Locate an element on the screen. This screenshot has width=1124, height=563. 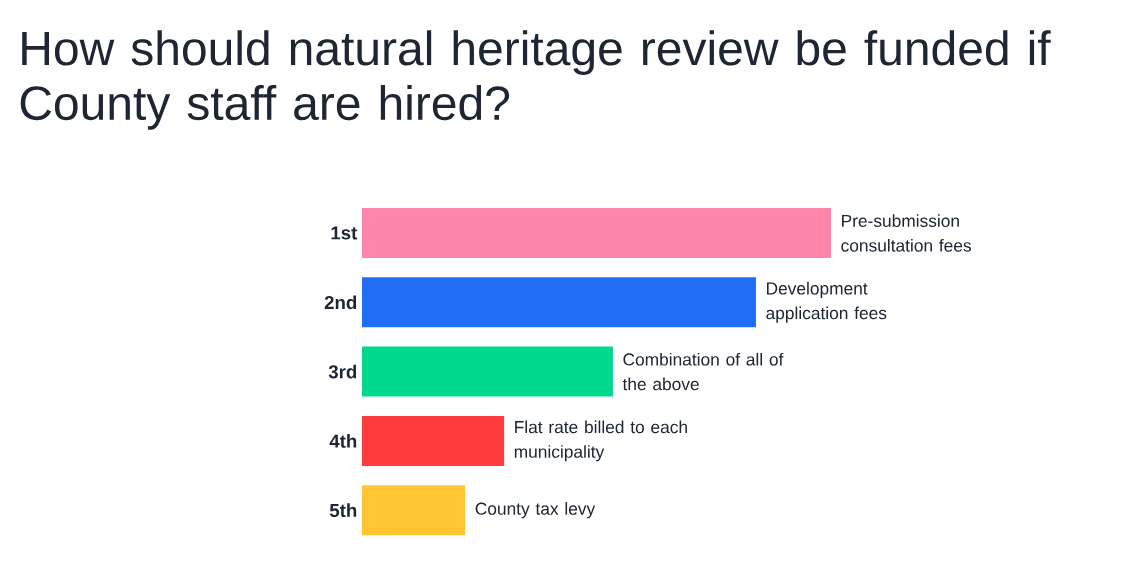
y-tick-label: 2nd is located at coordinates (340, 302).